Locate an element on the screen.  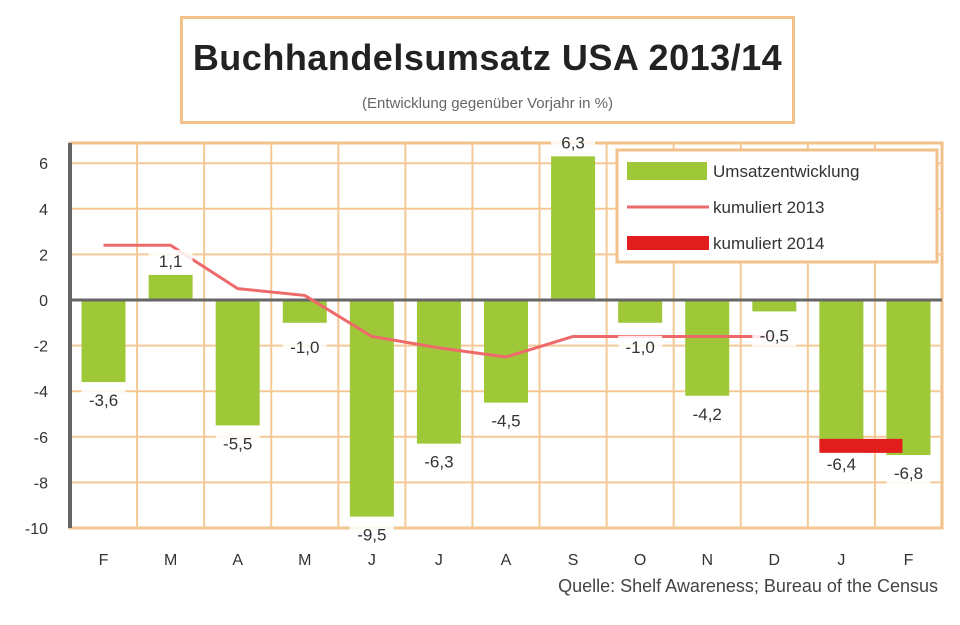
data-label: -6,8 is located at coordinates (908, 473).